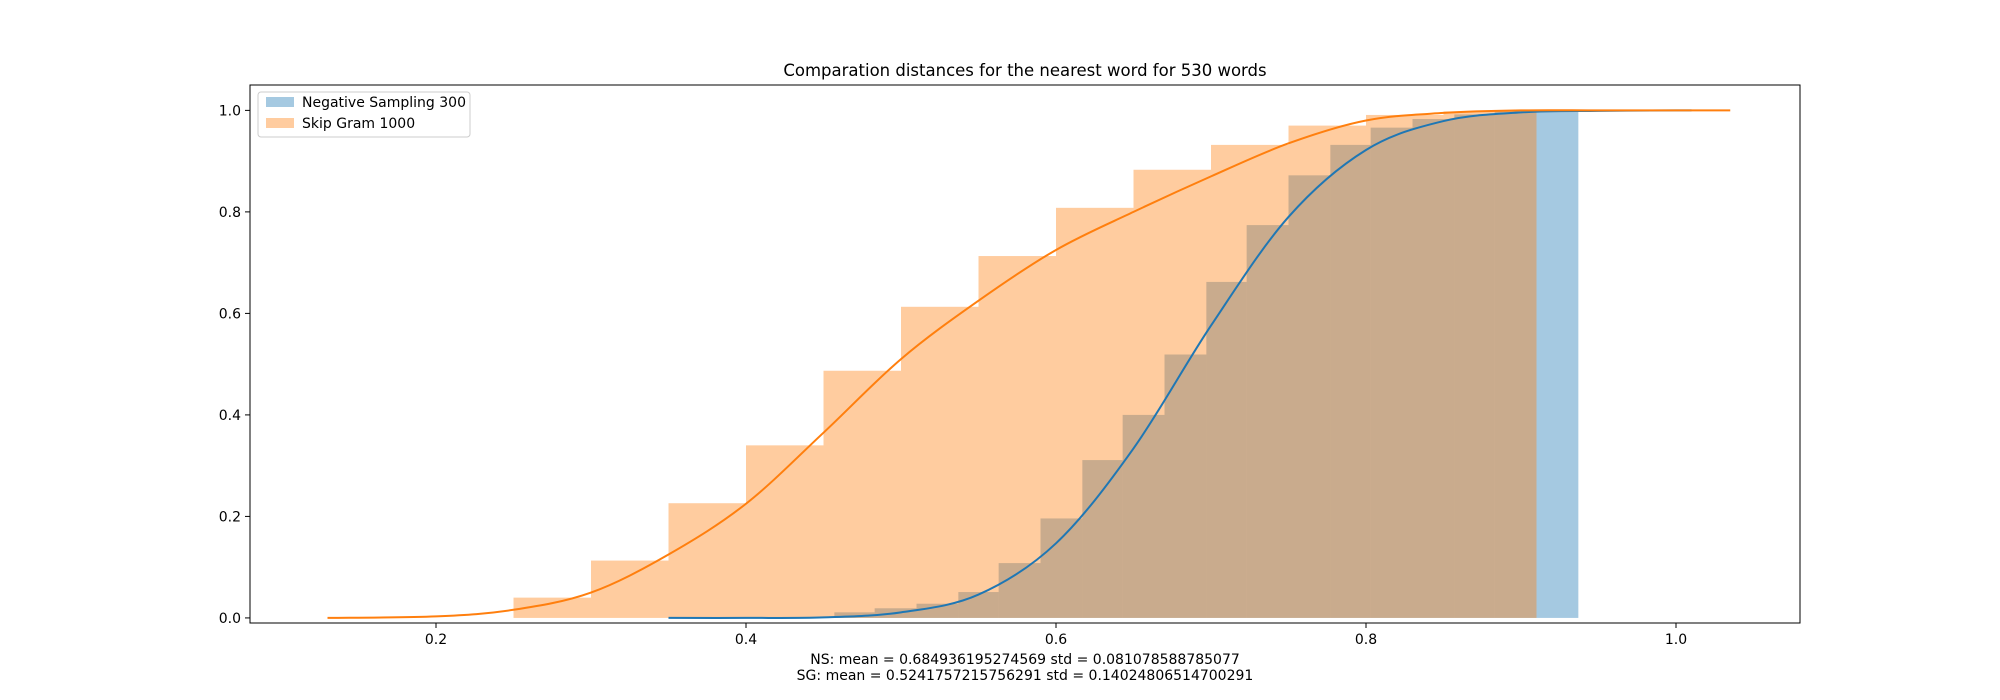 The width and height of the screenshot is (2000, 700). Describe the element at coordinates (230, 416) in the screenshot. I see `y-tick-label: 0.4` at that location.